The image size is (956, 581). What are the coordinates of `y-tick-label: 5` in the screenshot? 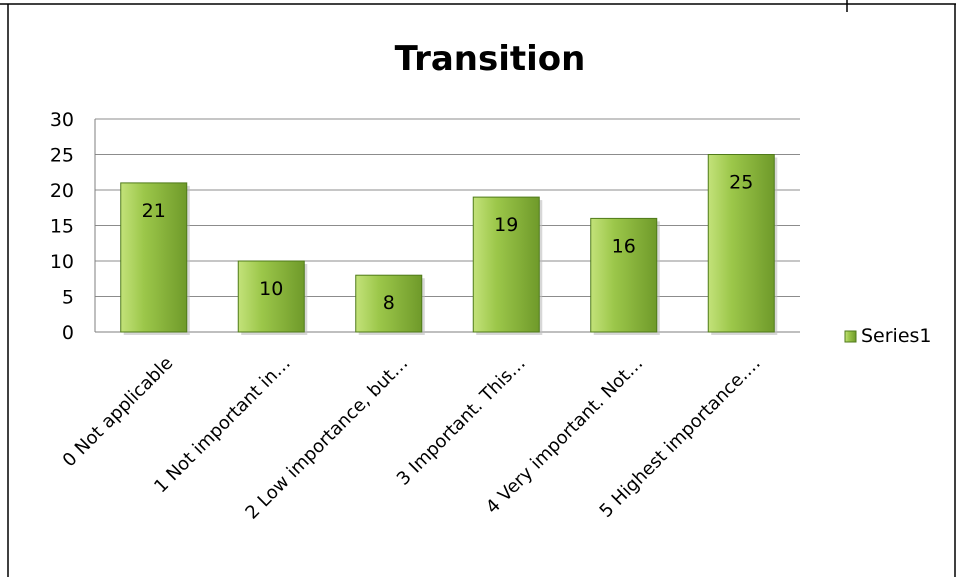 It's located at (68, 298).